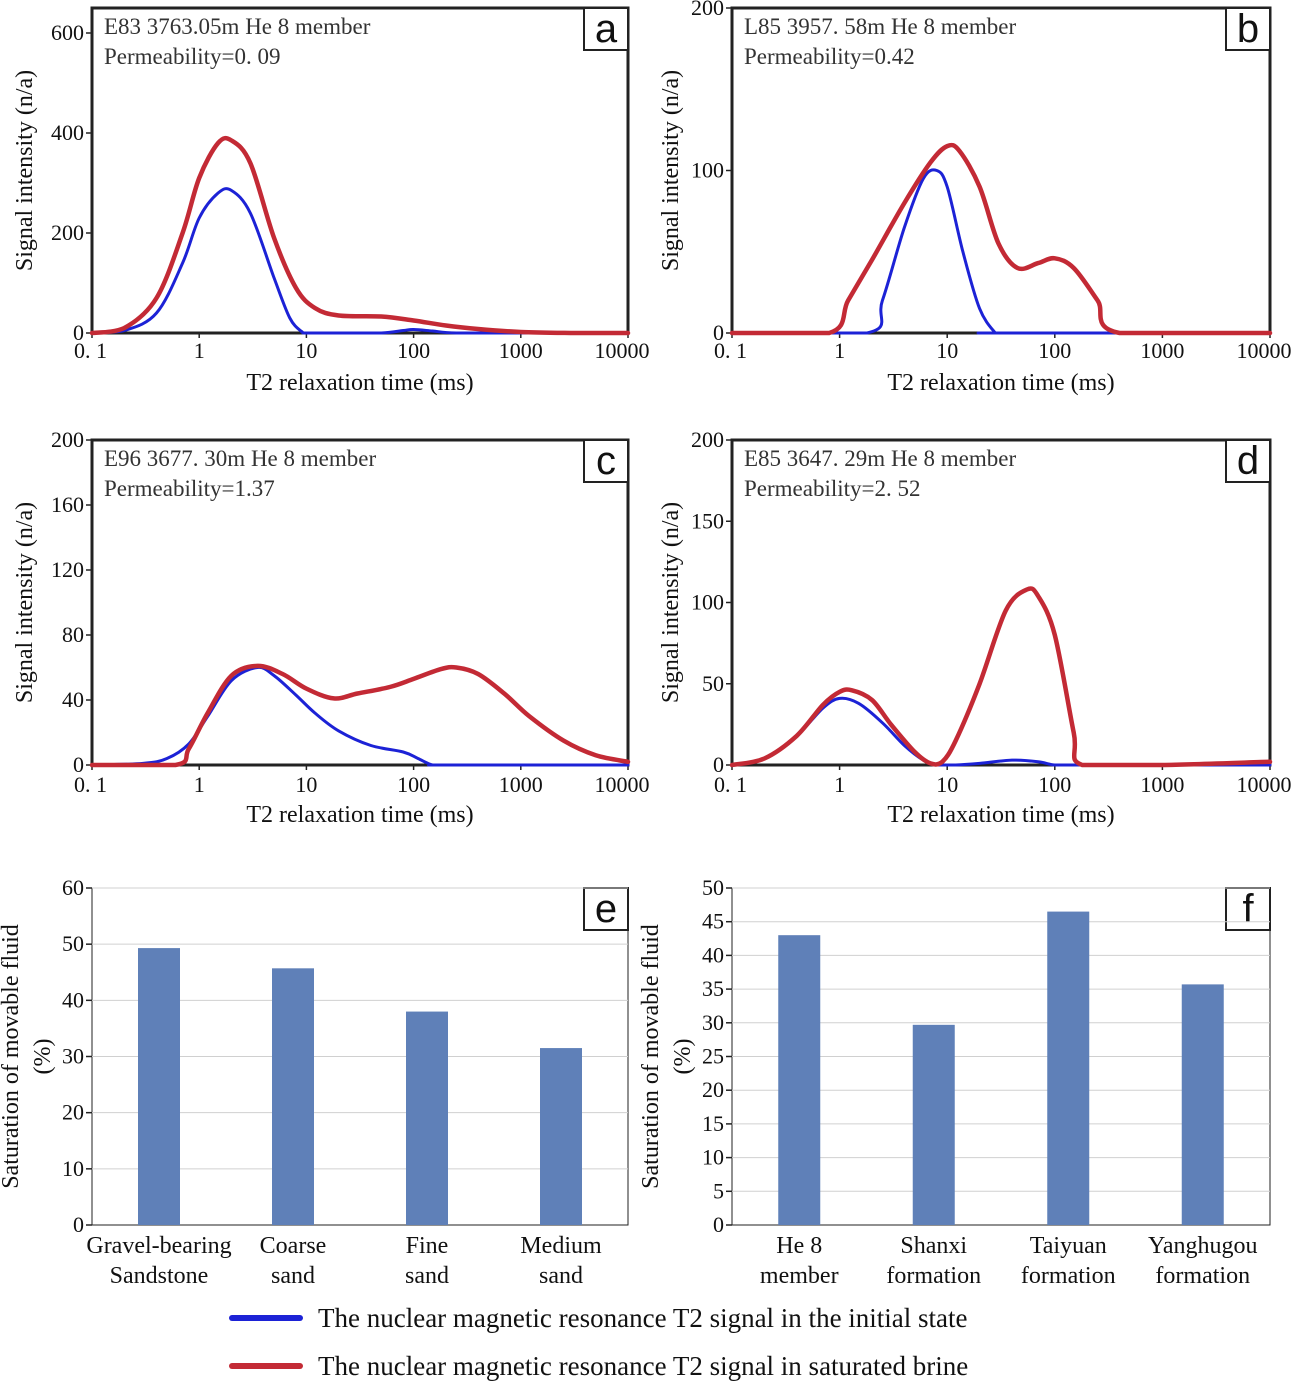 Image resolution: width=1301 pixels, height=1386 pixels. Describe the element at coordinates (713, 954) in the screenshot. I see `y-tick-label: 40` at that location.